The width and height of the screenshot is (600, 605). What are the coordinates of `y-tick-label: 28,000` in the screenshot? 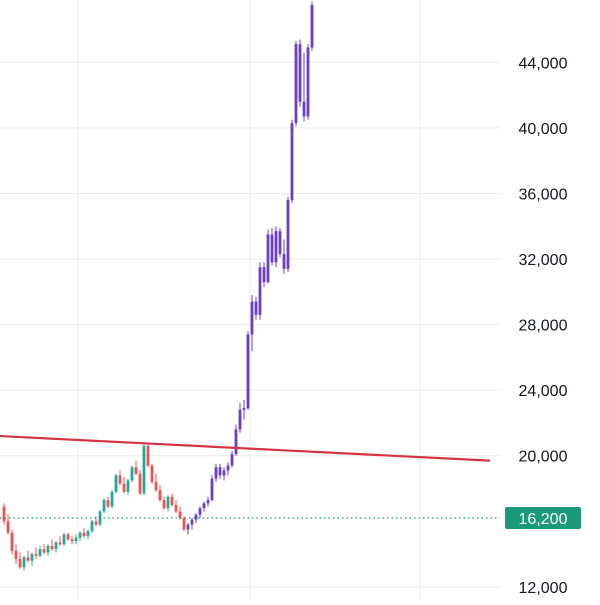 It's located at (543, 326).